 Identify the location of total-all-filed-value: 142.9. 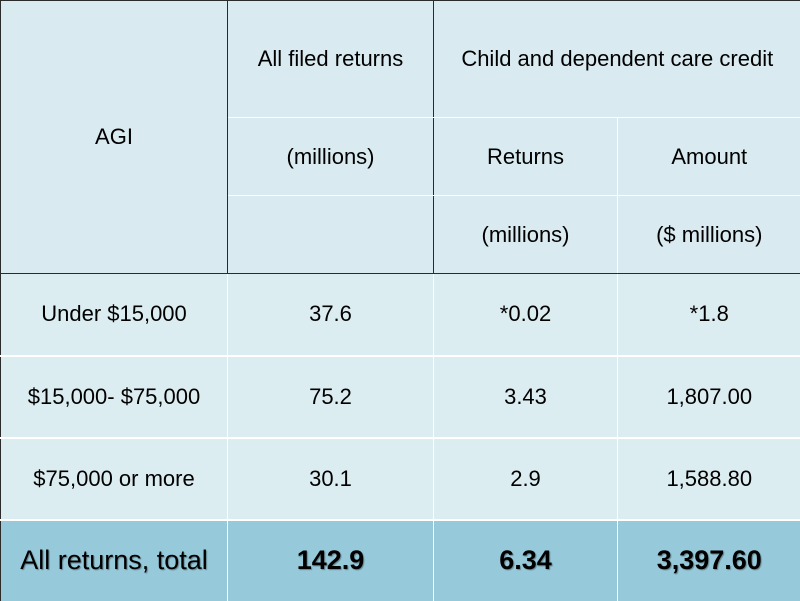
(331, 560).